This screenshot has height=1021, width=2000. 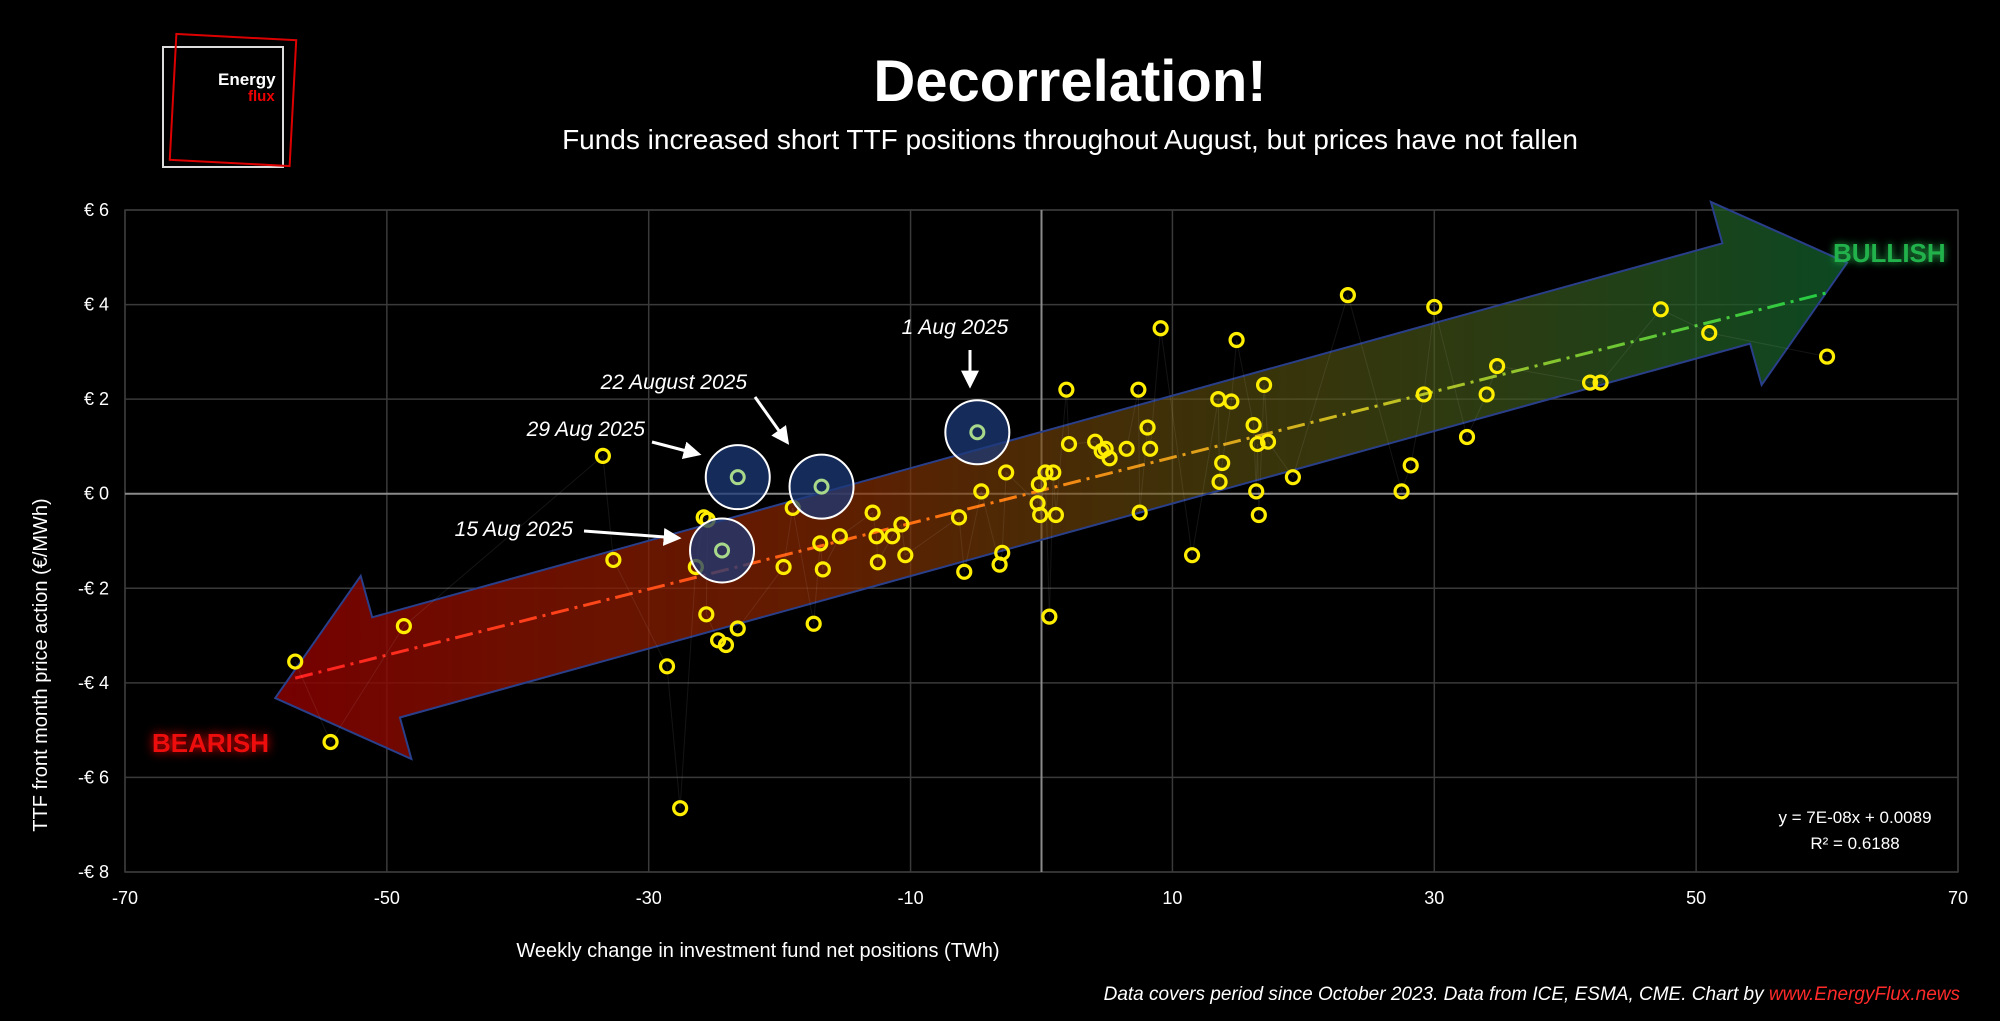 I want to click on chart-title: Decorrelation!, so click(x=1070, y=81).